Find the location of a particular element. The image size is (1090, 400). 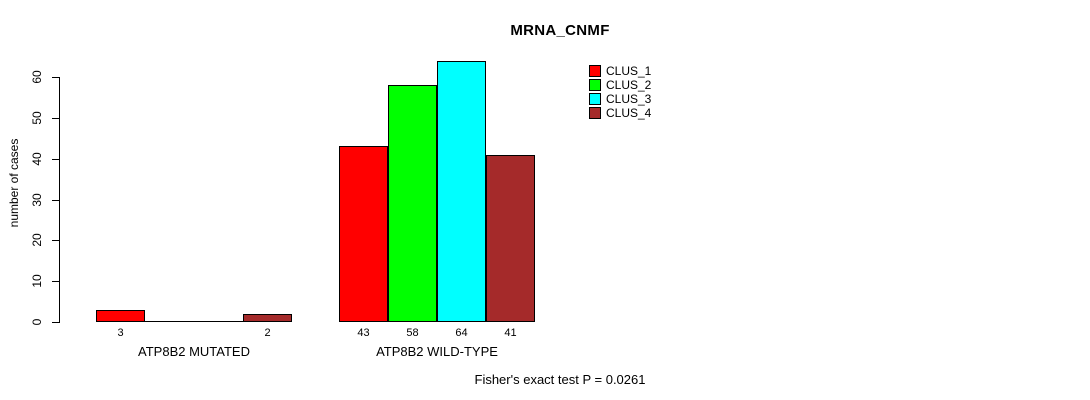

y-axis-tick-label: 50 is located at coordinates (37, 118).